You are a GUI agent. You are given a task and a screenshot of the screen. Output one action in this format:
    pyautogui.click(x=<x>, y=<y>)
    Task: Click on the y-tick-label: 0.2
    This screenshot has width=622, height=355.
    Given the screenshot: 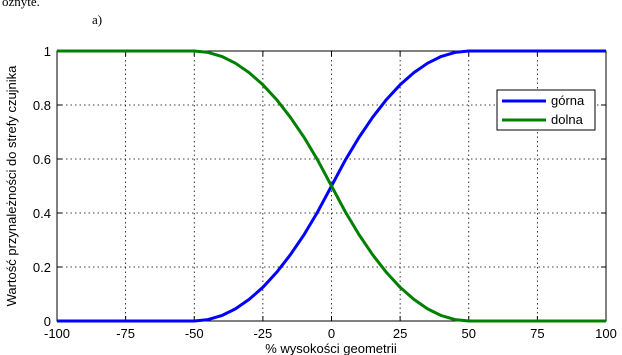 What is the action you would take?
    pyautogui.click(x=42, y=267)
    